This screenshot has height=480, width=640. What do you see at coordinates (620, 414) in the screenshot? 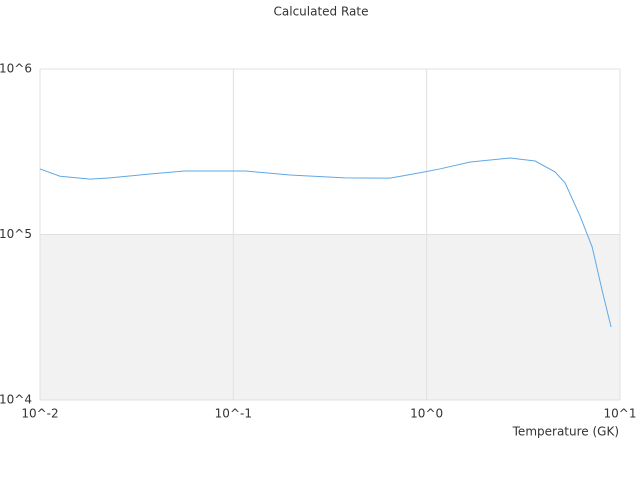
I see `x-tick-label: 10^1` at bounding box center [620, 414].